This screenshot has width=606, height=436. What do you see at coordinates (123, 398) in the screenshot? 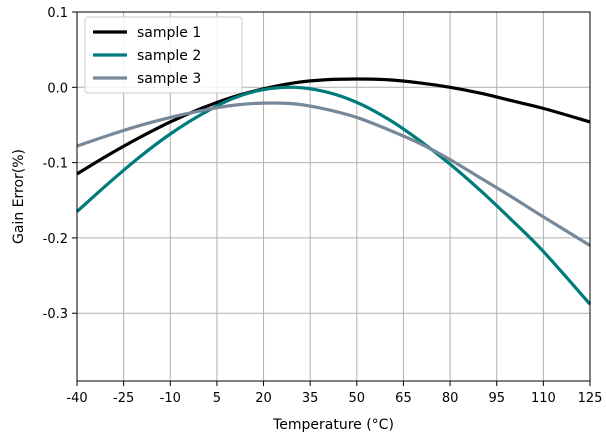
I see `x-tick-label: -25` at bounding box center [123, 398].